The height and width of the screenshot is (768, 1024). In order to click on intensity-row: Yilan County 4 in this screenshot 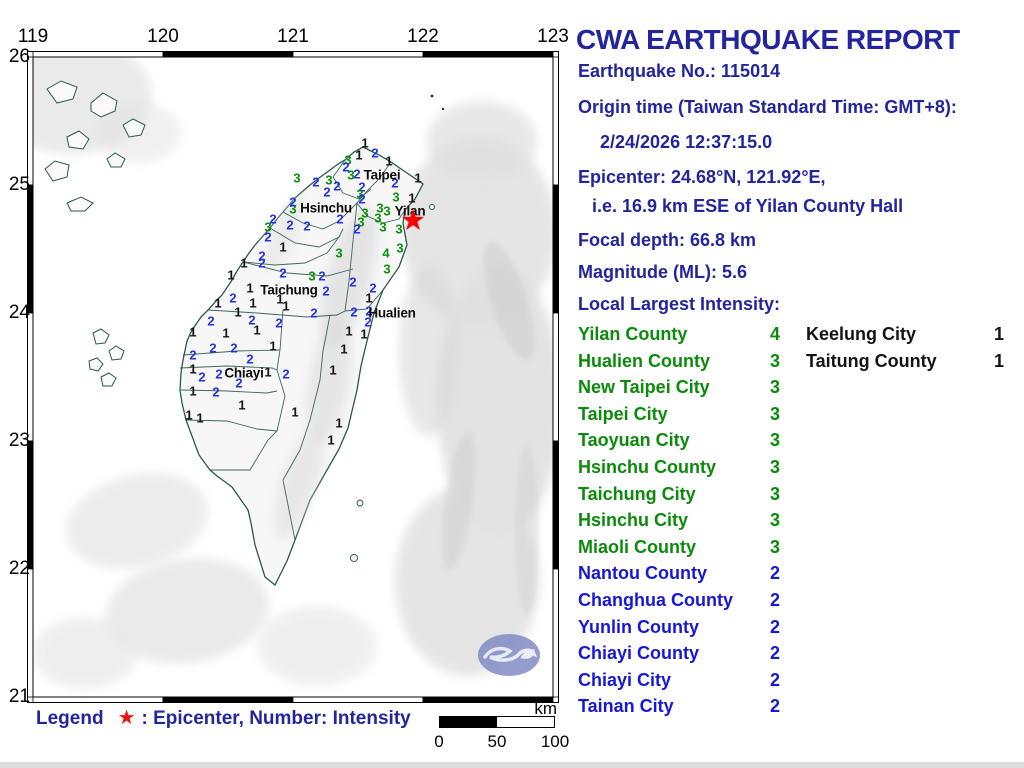, I will do `click(679, 334)`.